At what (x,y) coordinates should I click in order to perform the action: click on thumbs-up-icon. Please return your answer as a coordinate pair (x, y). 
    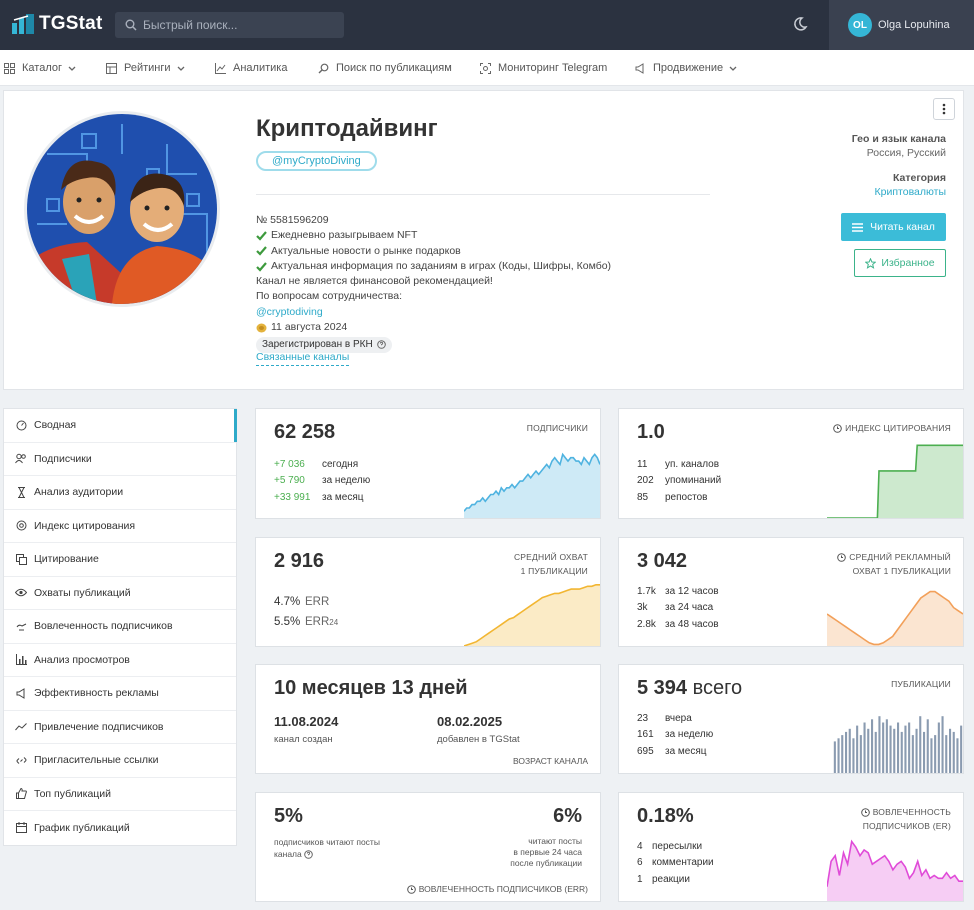
    Looking at the image, I should click on (21, 794).